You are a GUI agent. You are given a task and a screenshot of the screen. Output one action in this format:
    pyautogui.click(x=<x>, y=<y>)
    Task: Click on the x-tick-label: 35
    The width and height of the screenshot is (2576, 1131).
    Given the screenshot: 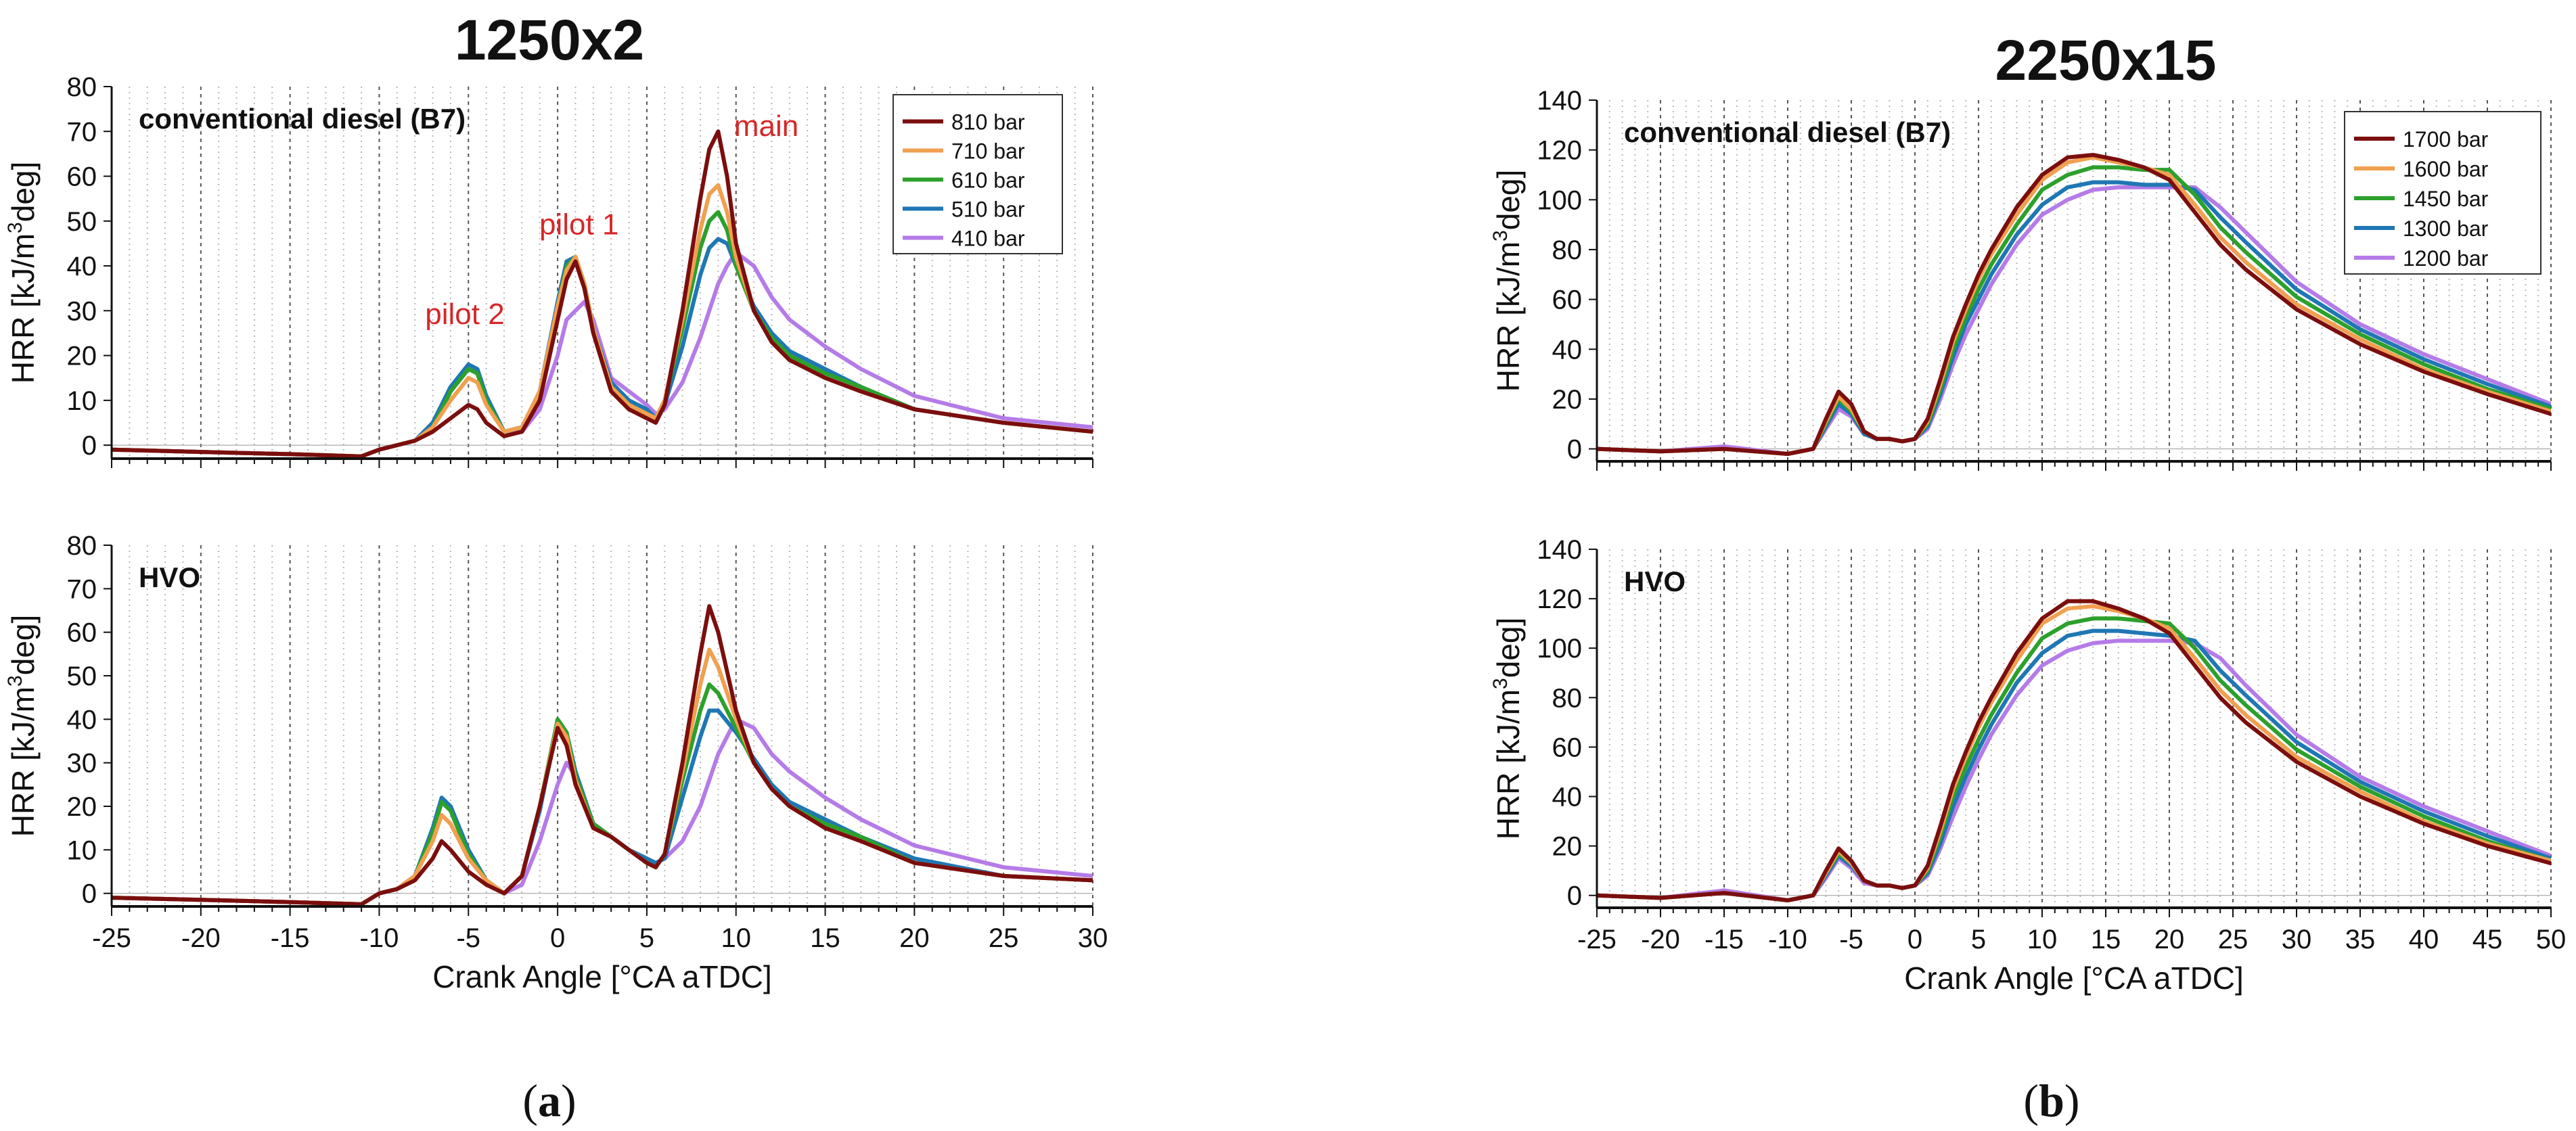 What is the action you would take?
    pyautogui.click(x=2360, y=940)
    